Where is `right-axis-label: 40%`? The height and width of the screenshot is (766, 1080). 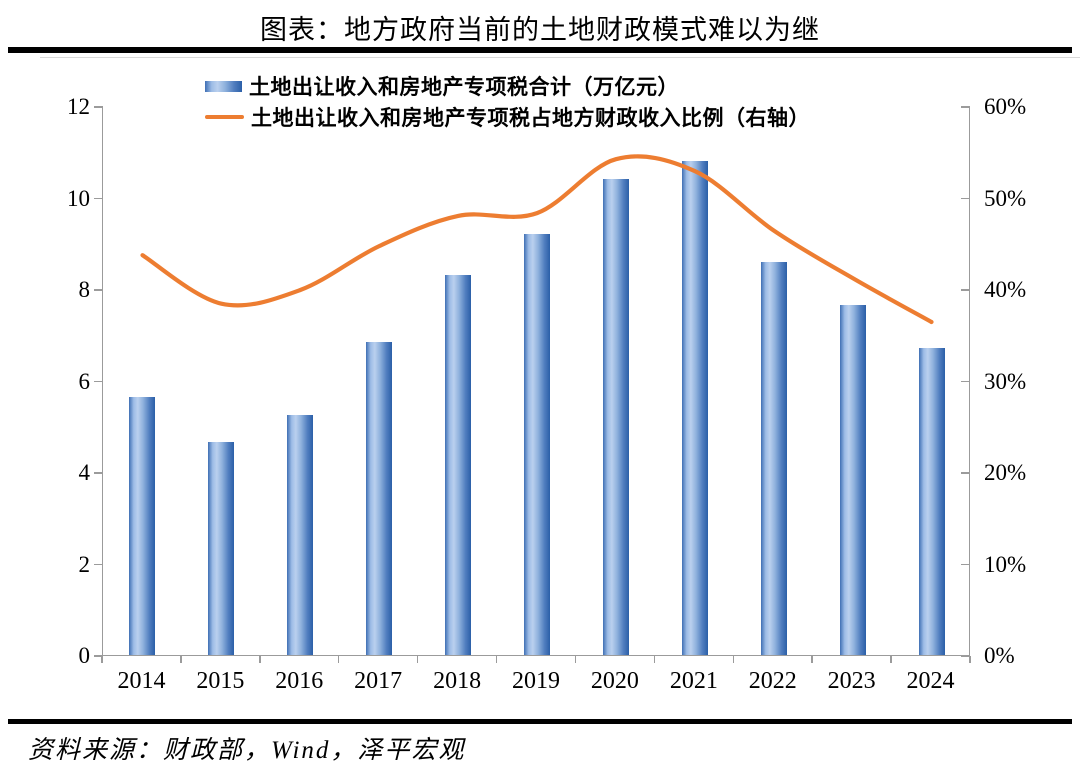
right-axis-label: 40% is located at coordinates (1005, 289).